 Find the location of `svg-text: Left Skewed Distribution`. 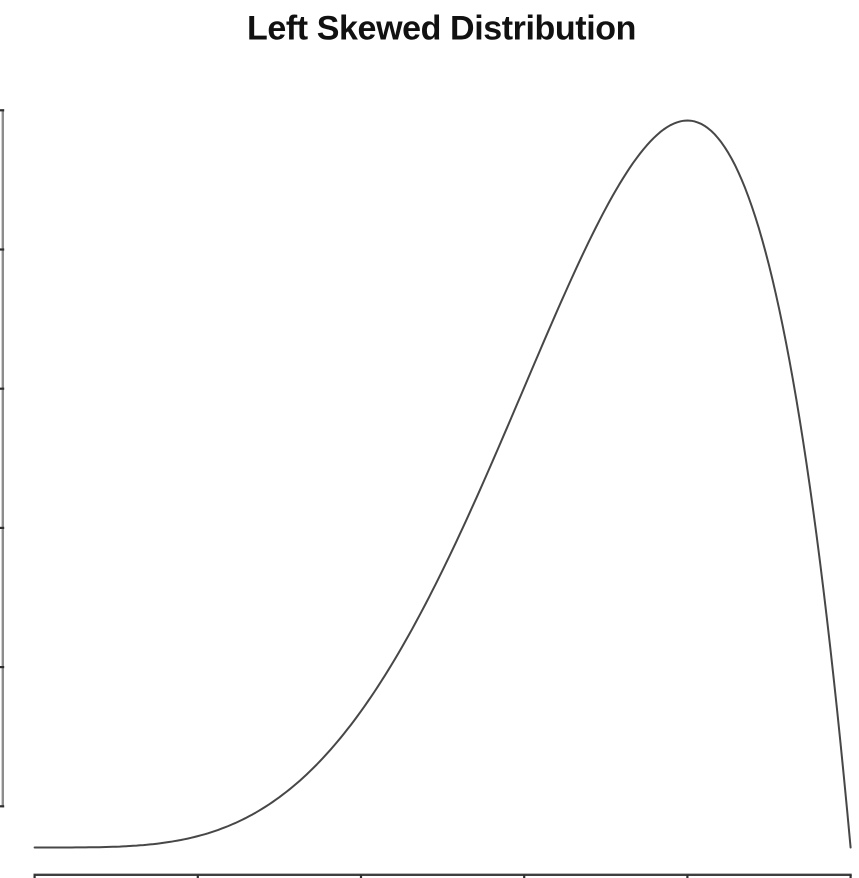

svg-text: Left Skewed Distribution is located at coordinates (441, 29).